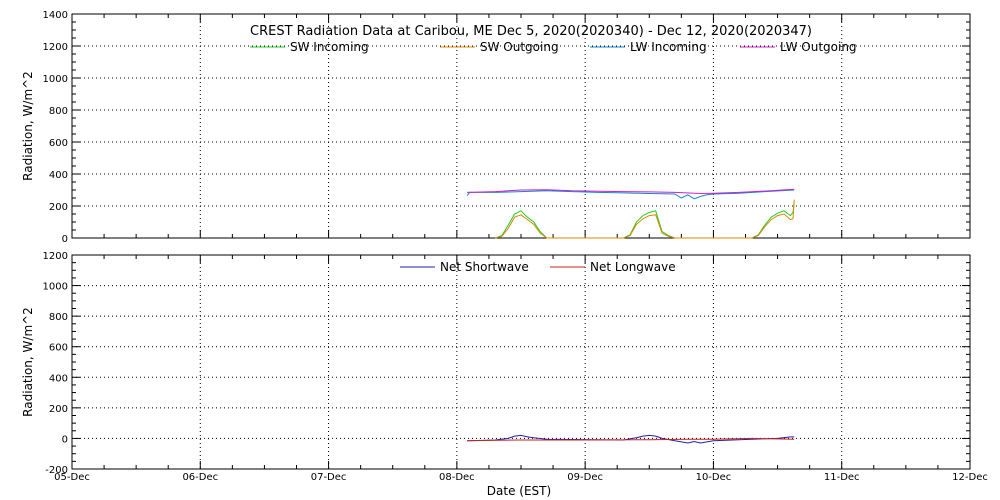 The height and width of the screenshot is (500, 1000). Describe the element at coordinates (818, 47) in the screenshot. I see `legend-label: LW Outgoing` at that location.